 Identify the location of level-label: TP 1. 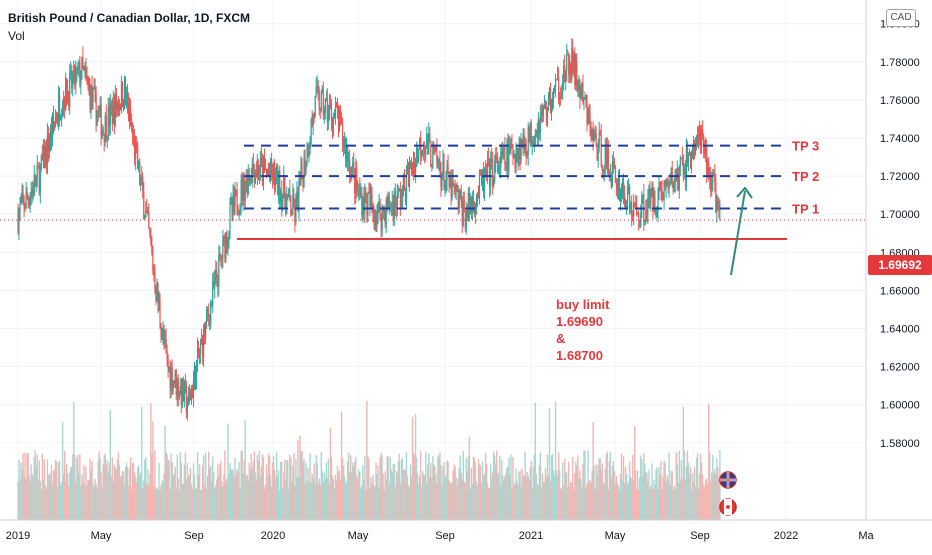
(805, 208).